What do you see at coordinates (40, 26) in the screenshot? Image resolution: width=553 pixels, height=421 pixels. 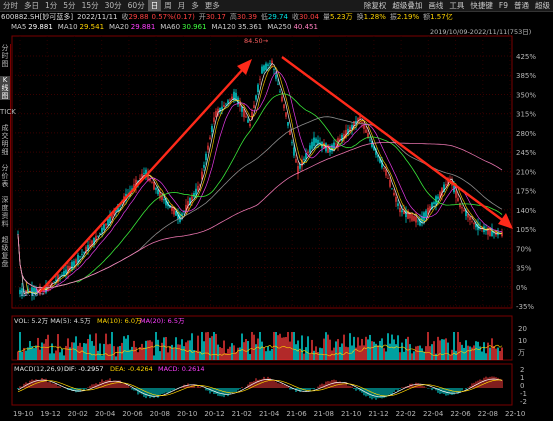 I see `ma-value-ma5: 29.881` at bounding box center [40, 26].